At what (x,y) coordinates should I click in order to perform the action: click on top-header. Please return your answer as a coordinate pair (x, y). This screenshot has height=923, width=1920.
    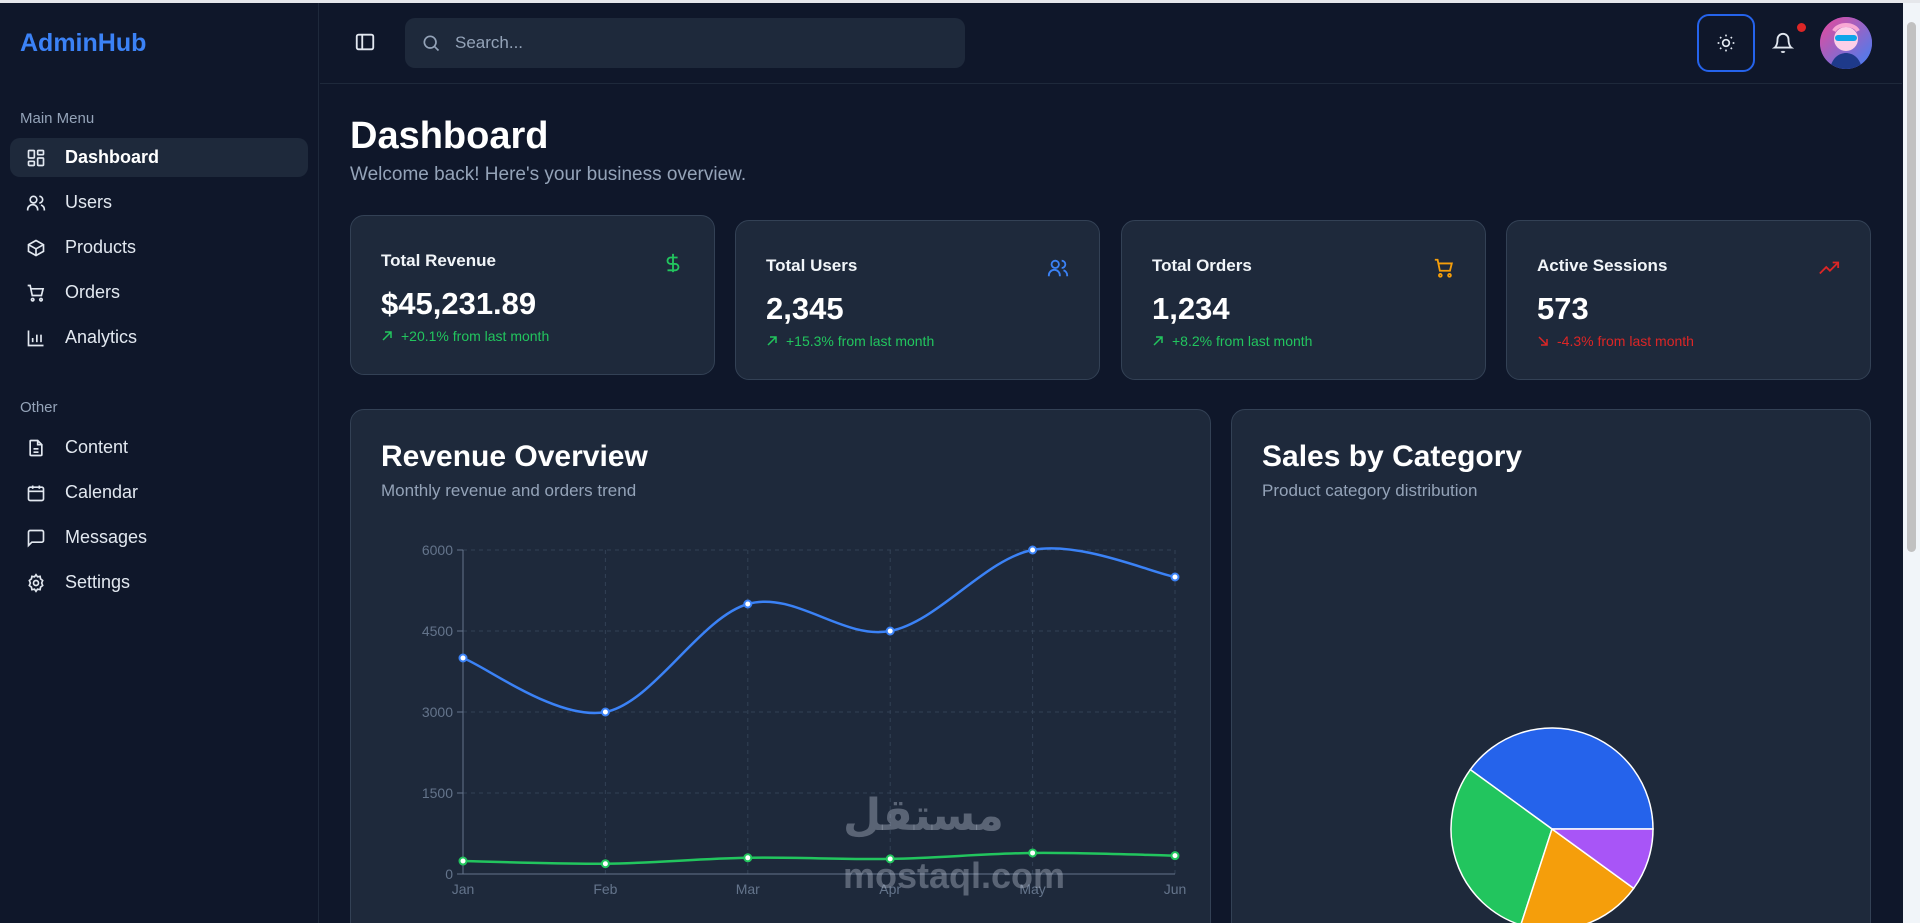
    Looking at the image, I should click on (1111, 43).